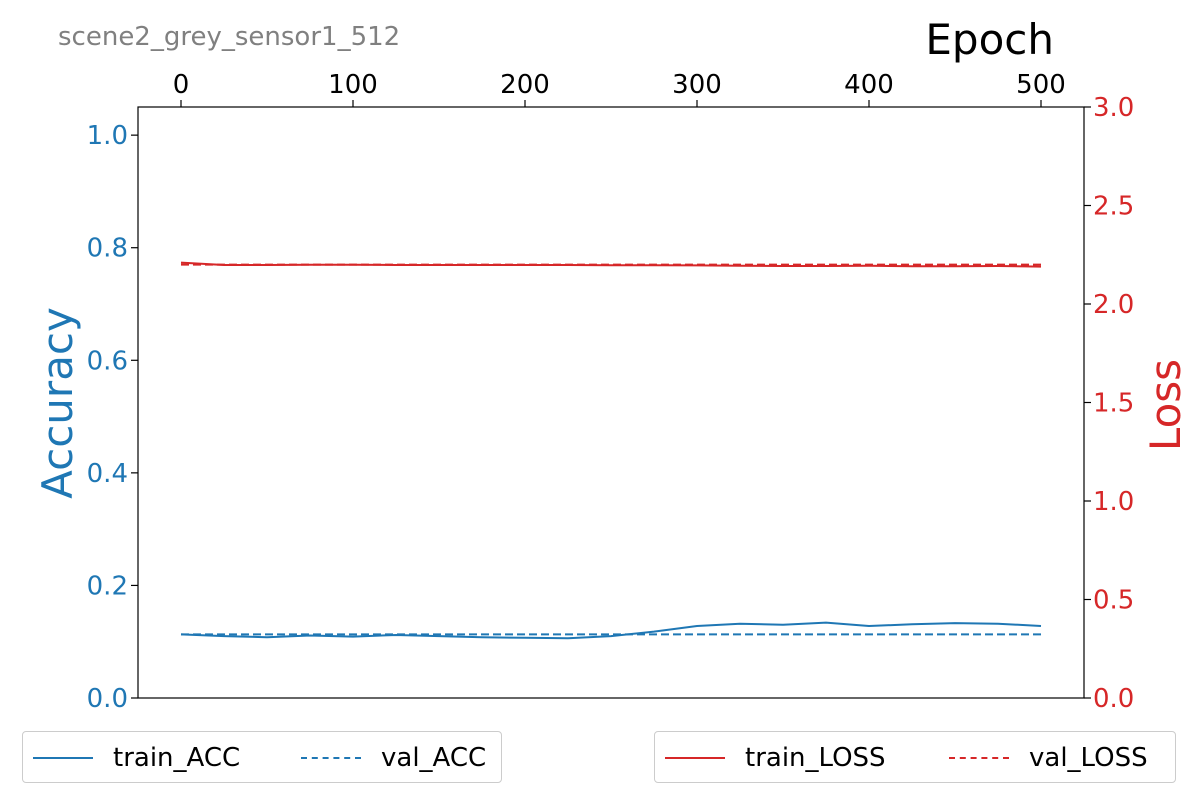 The height and width of the screenshot is (800, 1200). What do you see at coordinates (1113, 404) in the screenshot?
I see `loss-tick-label: 1.5` at bounding box center [1113, 404].